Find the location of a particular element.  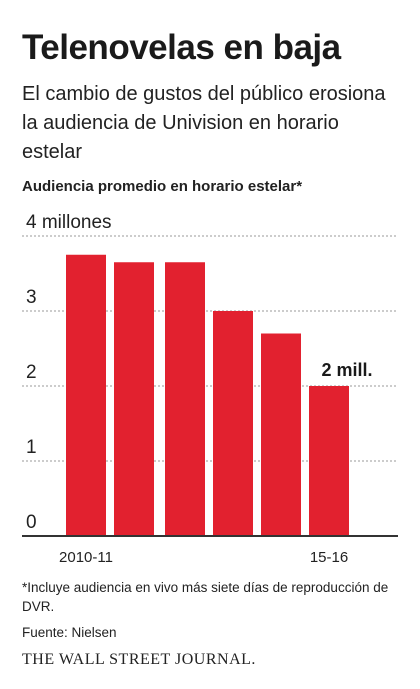

source-note: Fuente: Nielsen is located at coordinates (69, 632).